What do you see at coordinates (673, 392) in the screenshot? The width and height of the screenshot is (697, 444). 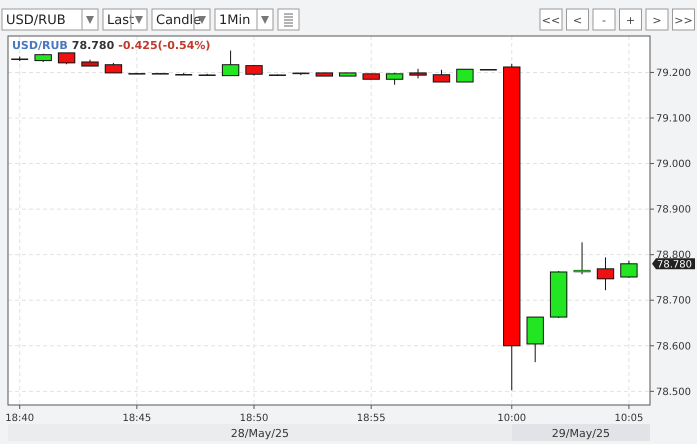 I see `y-tick-label: 78.500` at bounding box center [673, 392].